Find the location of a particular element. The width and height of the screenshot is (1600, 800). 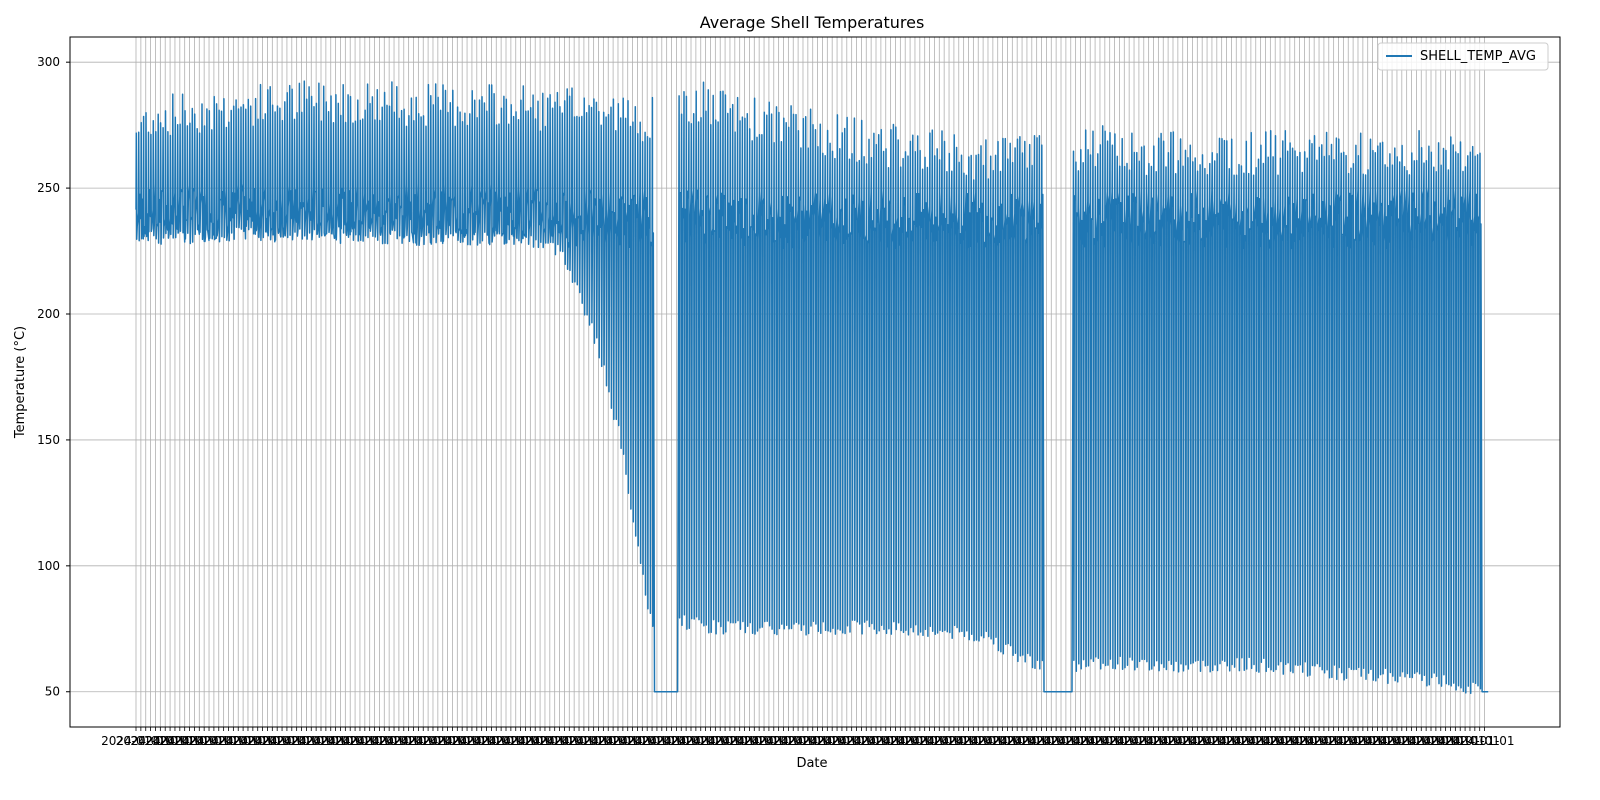

y-tick-label: 200 is located at coordinates (48, 314).